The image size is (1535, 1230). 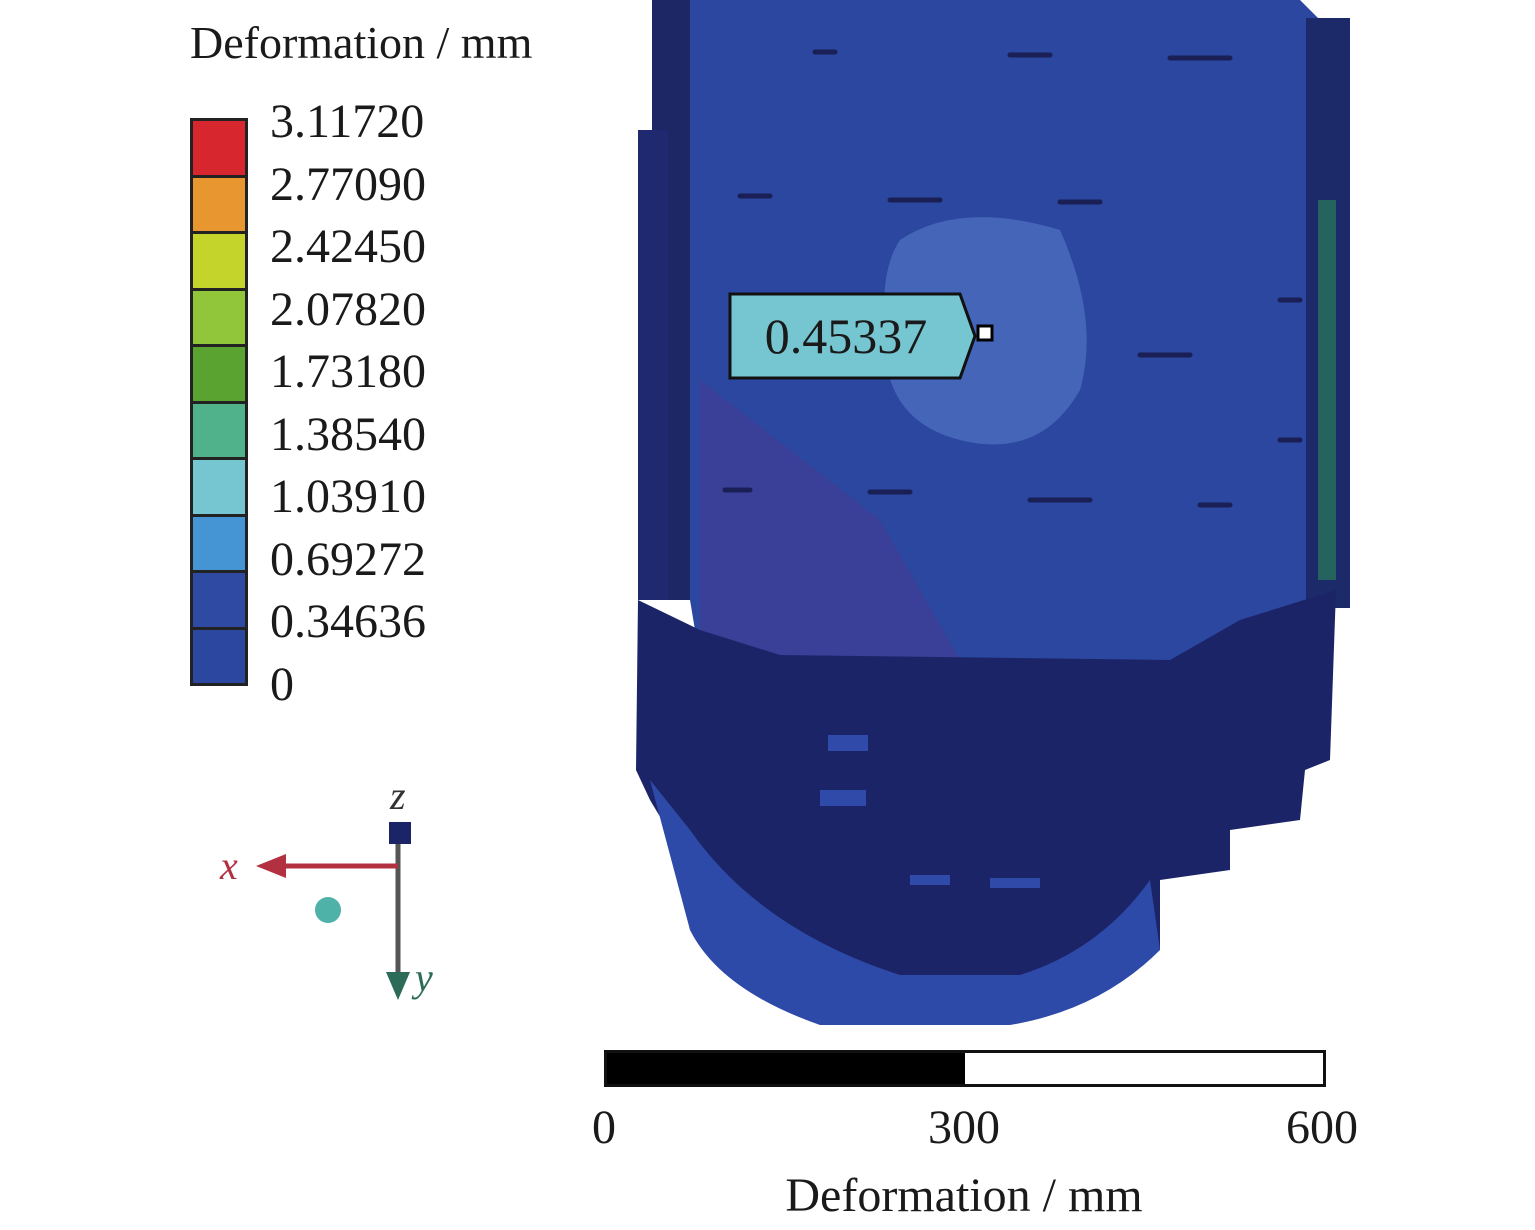 I want to click on legend-tick-label: 1.73180, so click(x=348, y=371).